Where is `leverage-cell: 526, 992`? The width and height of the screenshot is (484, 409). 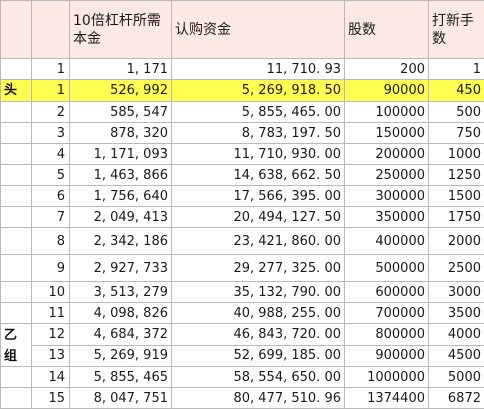 leverage-cell: 526, 992 is located at coordinates (121, 91).